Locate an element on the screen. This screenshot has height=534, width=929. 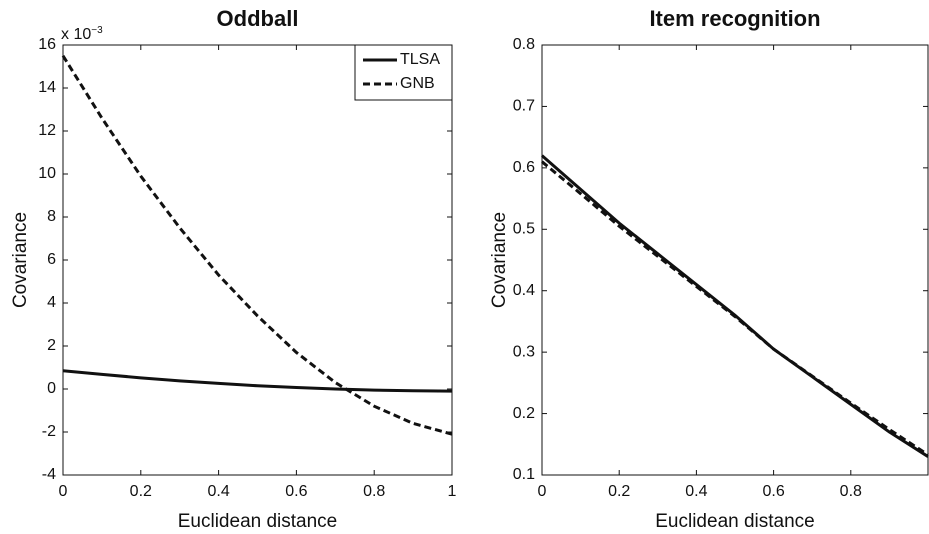
y-tick-label: 0 is located at coordinates (51, 388).